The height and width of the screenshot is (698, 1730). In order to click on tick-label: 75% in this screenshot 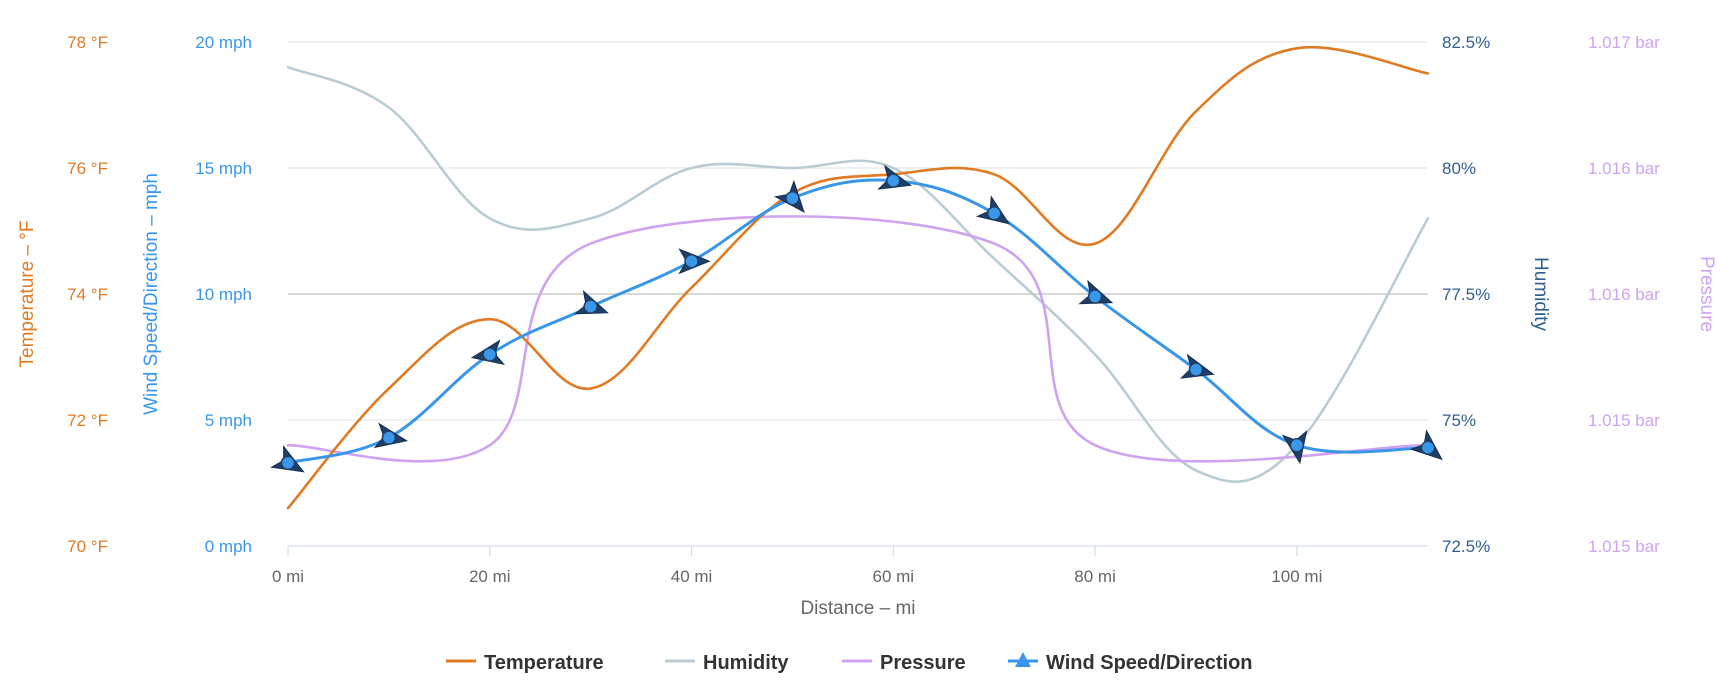, I will do `click(1459, 420)`.